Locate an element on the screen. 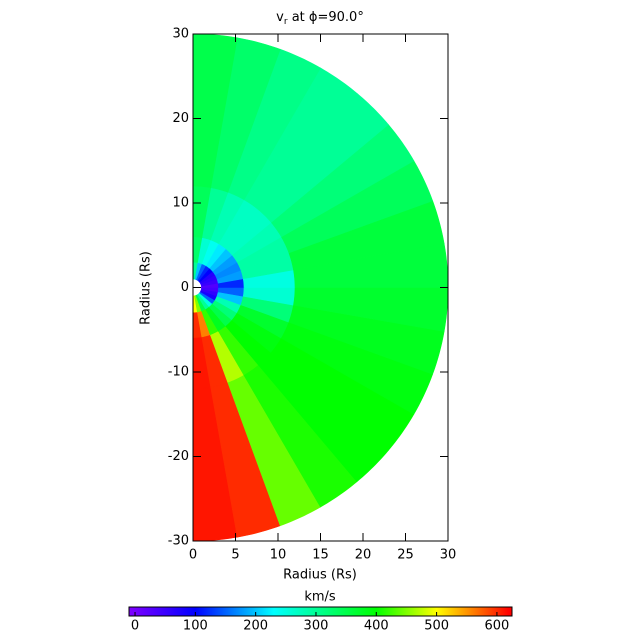 The width and height of the screenshot is (640, 640). x-tick-label: 10 is located at coordinates (278, 555).